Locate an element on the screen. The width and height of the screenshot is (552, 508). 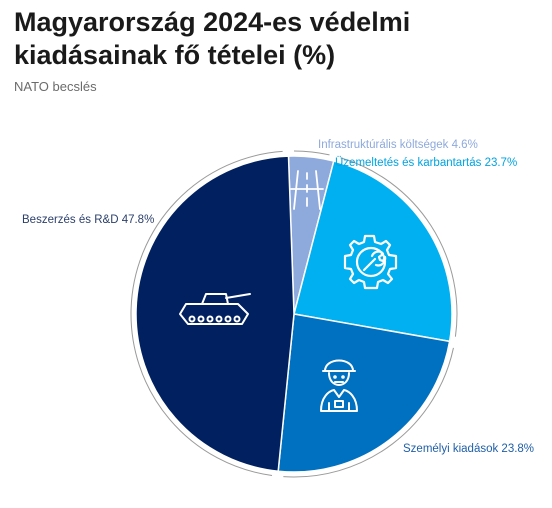
slice-label-procurement: Beszerzés és R&D 47.8% is located at coordinates (88, 220).